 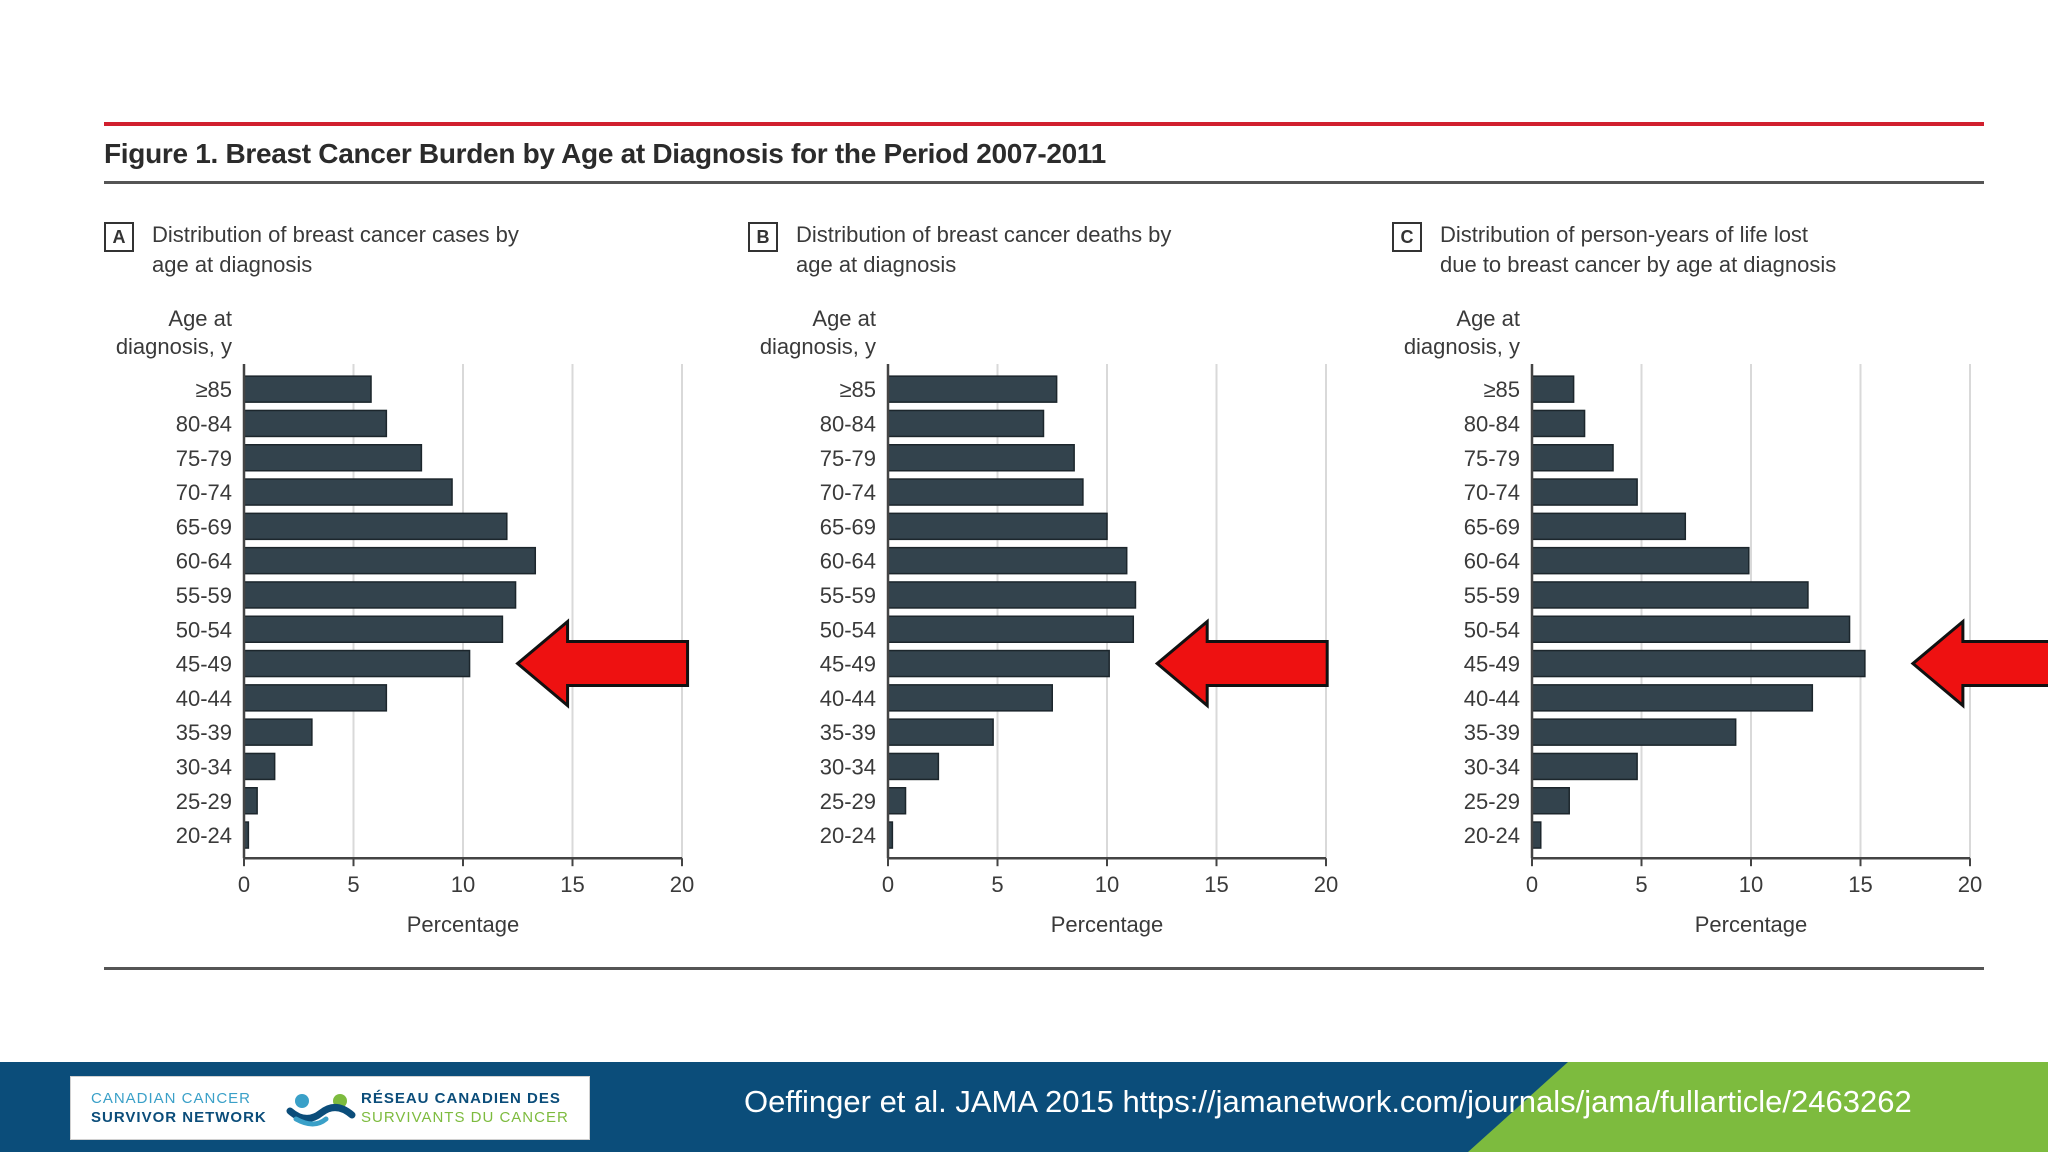 What do you see at coordinates (321, 1110) in the screenshot?
I see `logo-mark-icon` at bounding box center [321, 1110].